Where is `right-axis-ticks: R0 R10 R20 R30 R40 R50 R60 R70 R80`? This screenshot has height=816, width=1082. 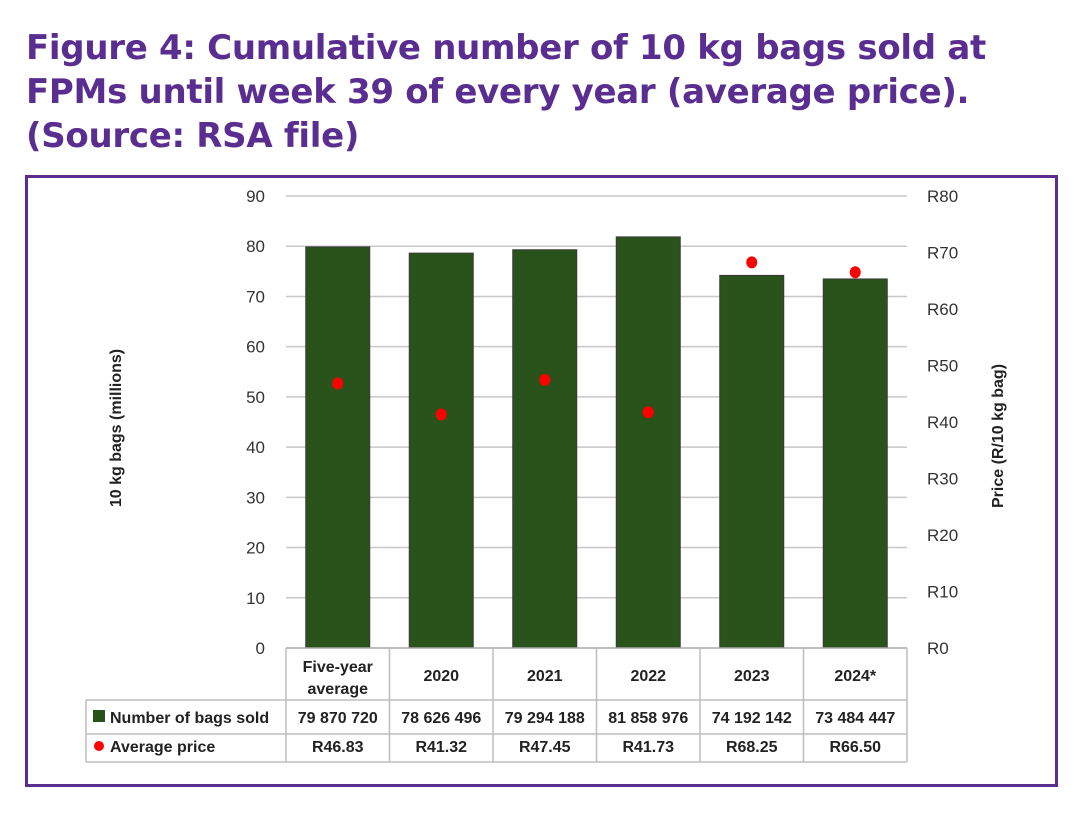 right-axis-ticks: R0 R10 R20 R30 R40 R50 R60 R70 R80 is located at coordinates (942, 422).